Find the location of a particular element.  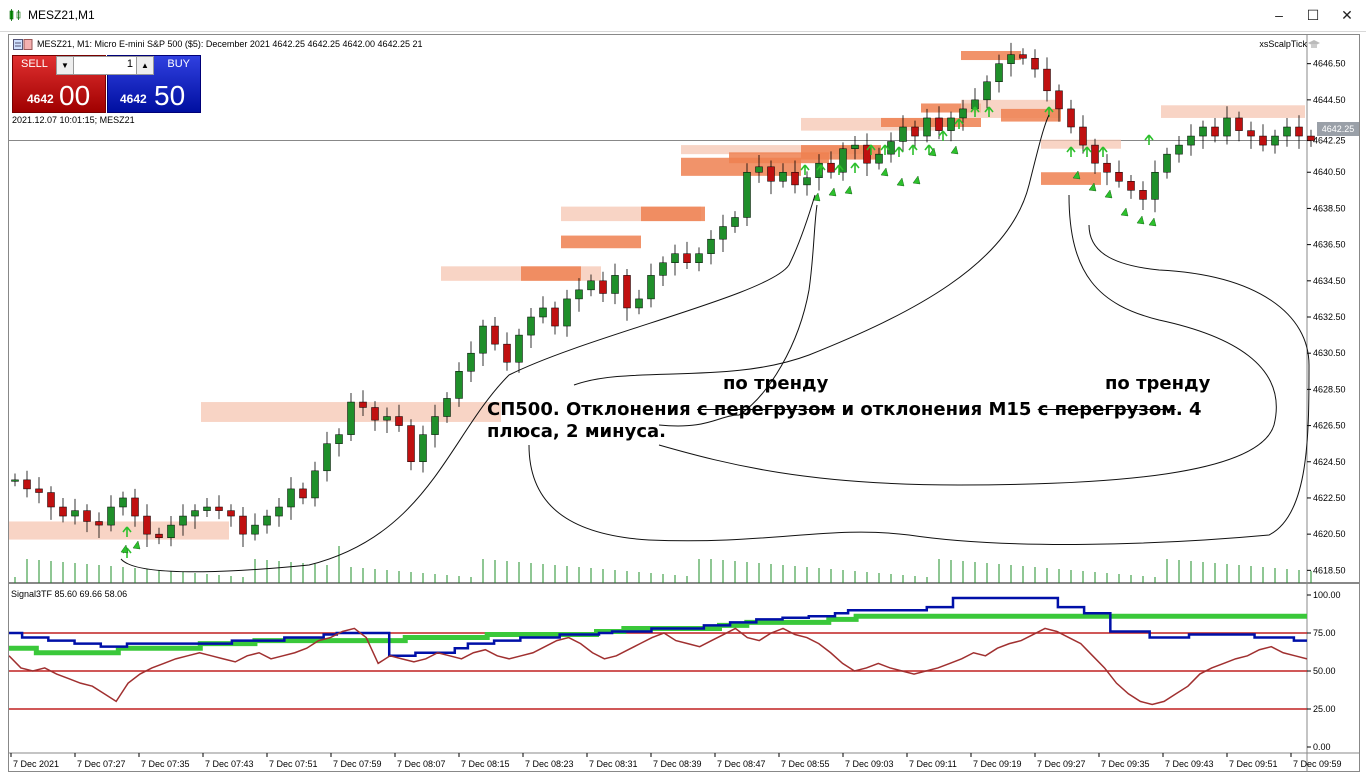

time-axis-label: 7 Dec 08:15 is located at coordinates (485, 764).